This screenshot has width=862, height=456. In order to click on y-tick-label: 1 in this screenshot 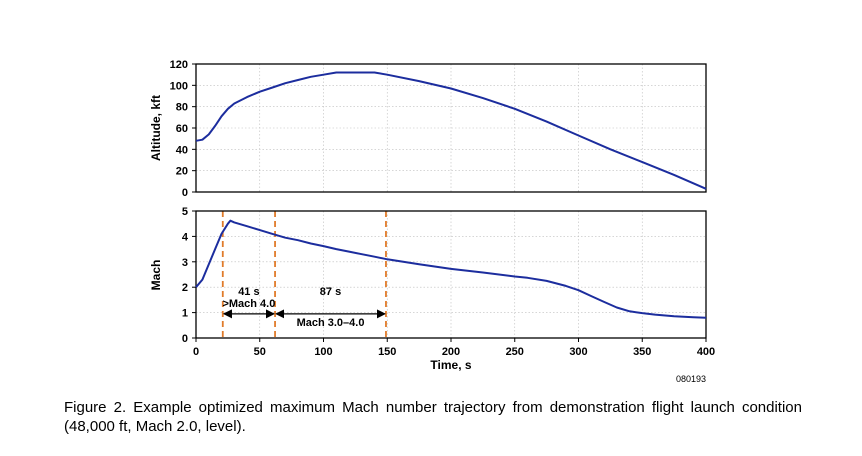, I will do `click(185, 314)`.